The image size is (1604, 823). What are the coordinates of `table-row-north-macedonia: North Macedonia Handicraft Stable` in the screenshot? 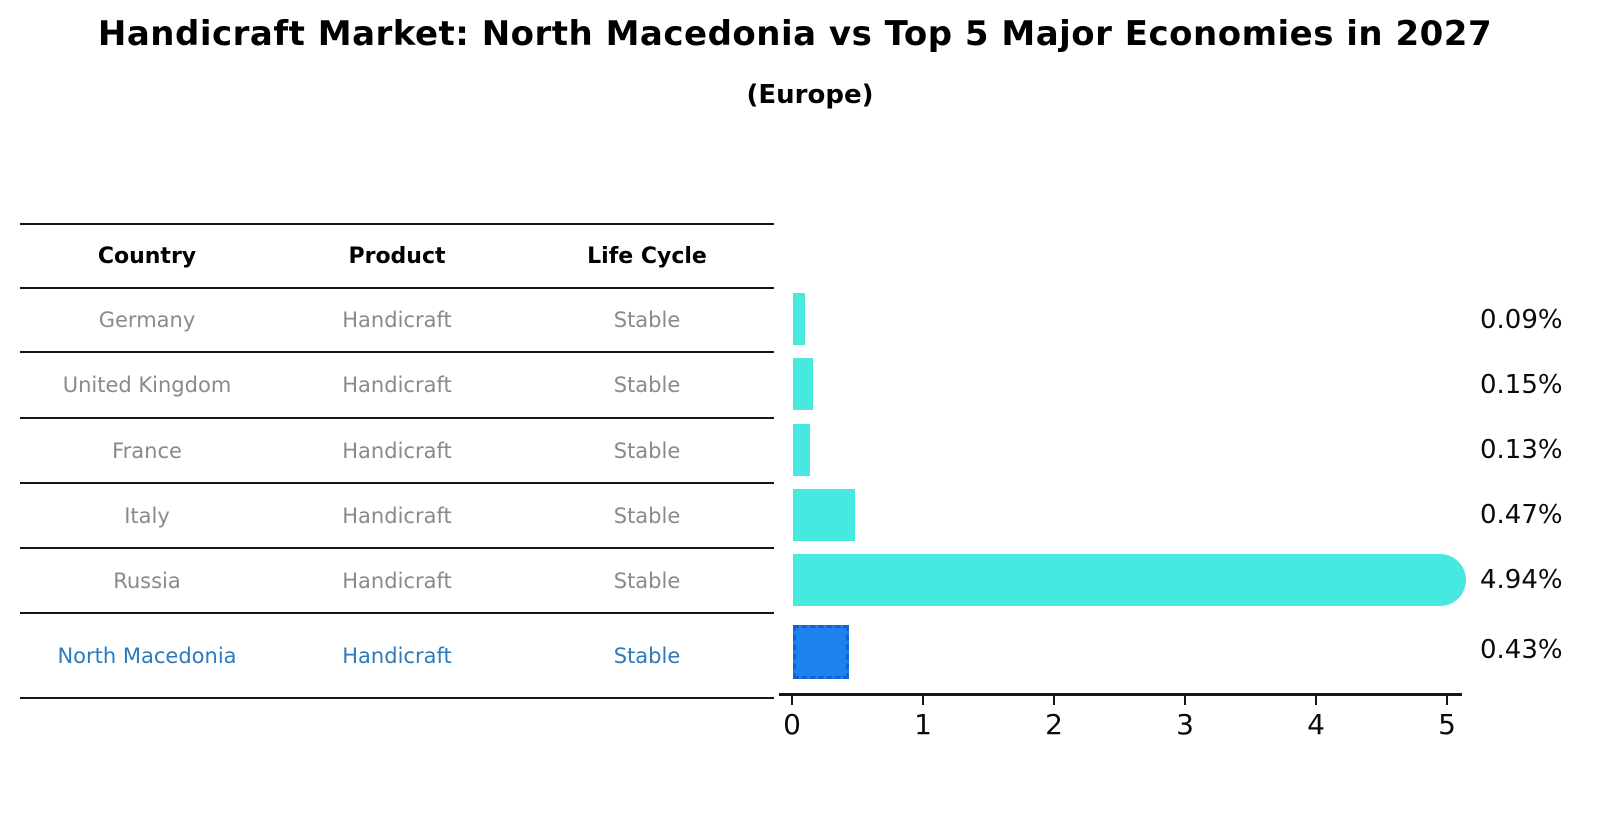 It's located at (397, 656).